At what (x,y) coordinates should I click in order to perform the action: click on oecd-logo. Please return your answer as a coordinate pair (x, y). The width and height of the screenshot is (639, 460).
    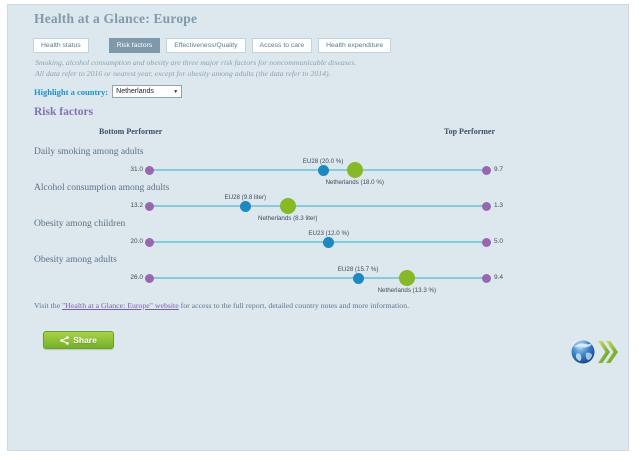
    Looking at the image, I should click on (595, 352).